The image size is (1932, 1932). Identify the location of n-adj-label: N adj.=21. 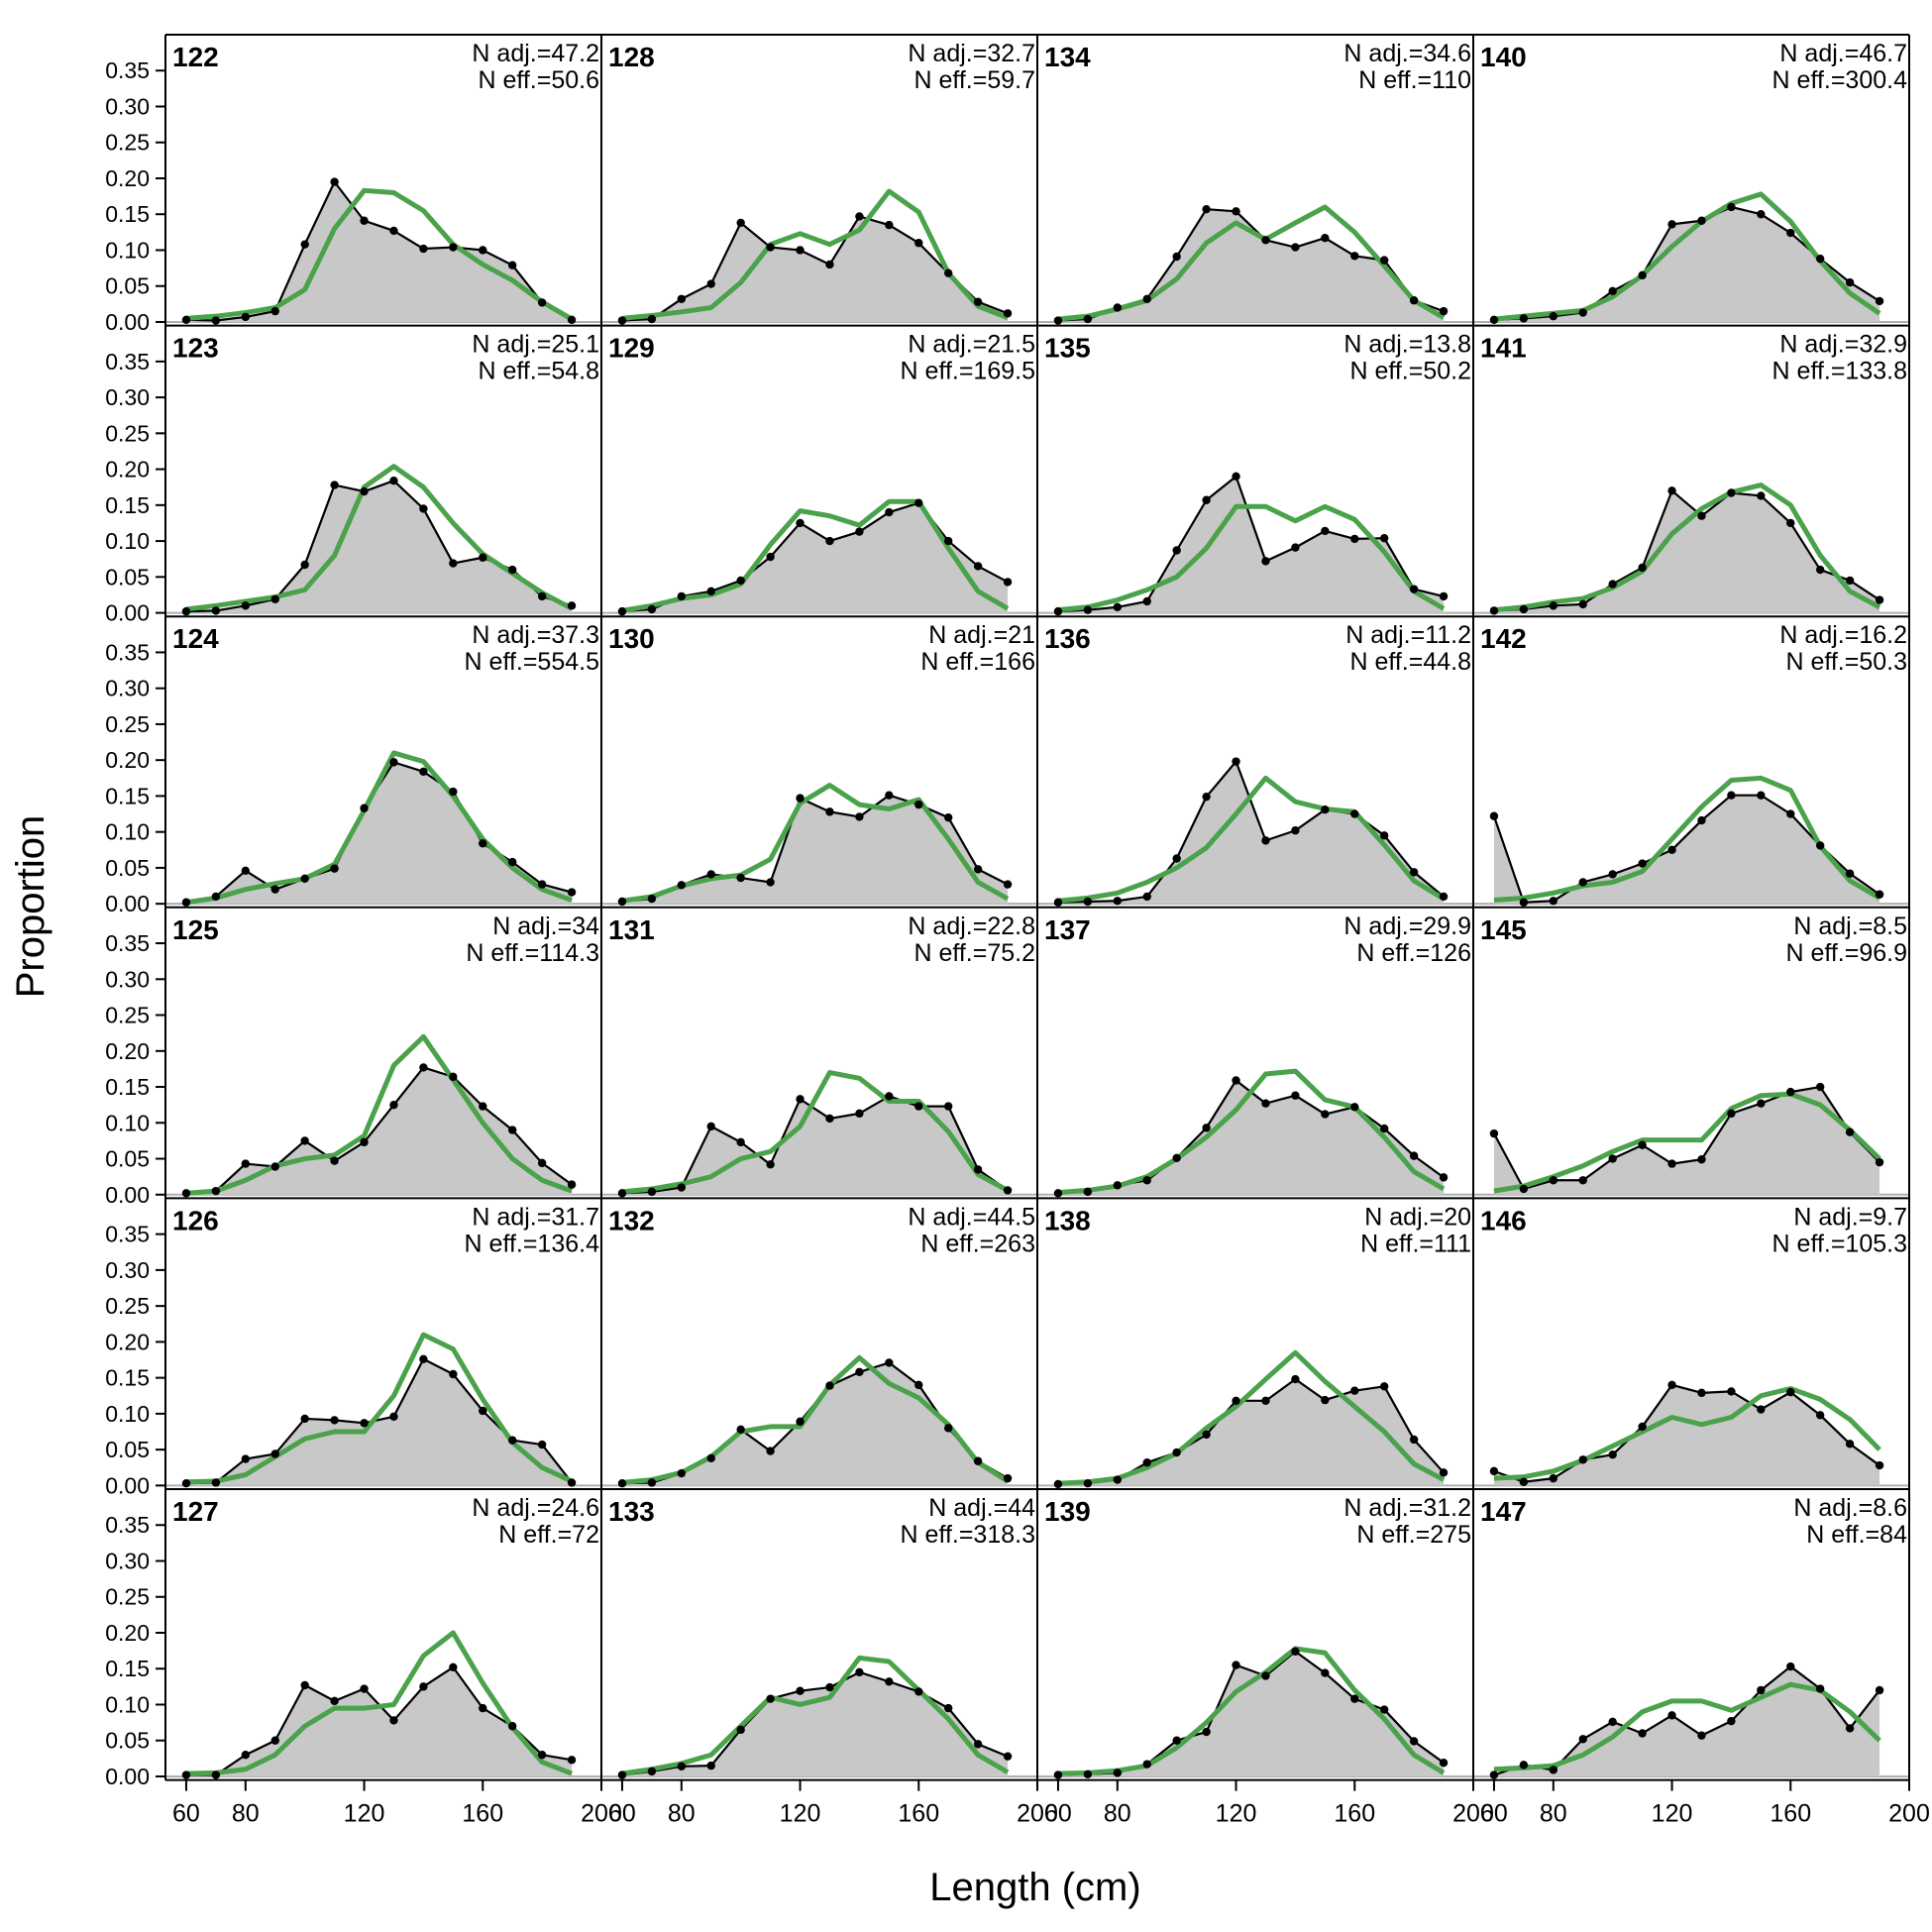
(982, 635).